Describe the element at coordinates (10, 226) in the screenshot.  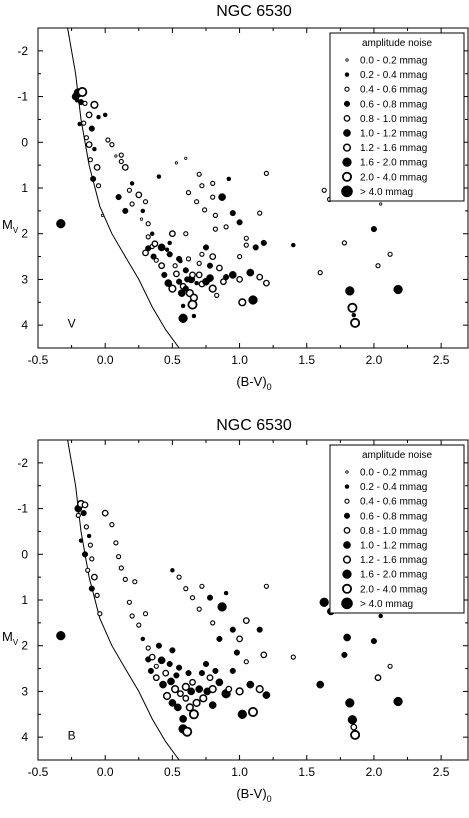
I see `y-axis-label: MV` at that location.